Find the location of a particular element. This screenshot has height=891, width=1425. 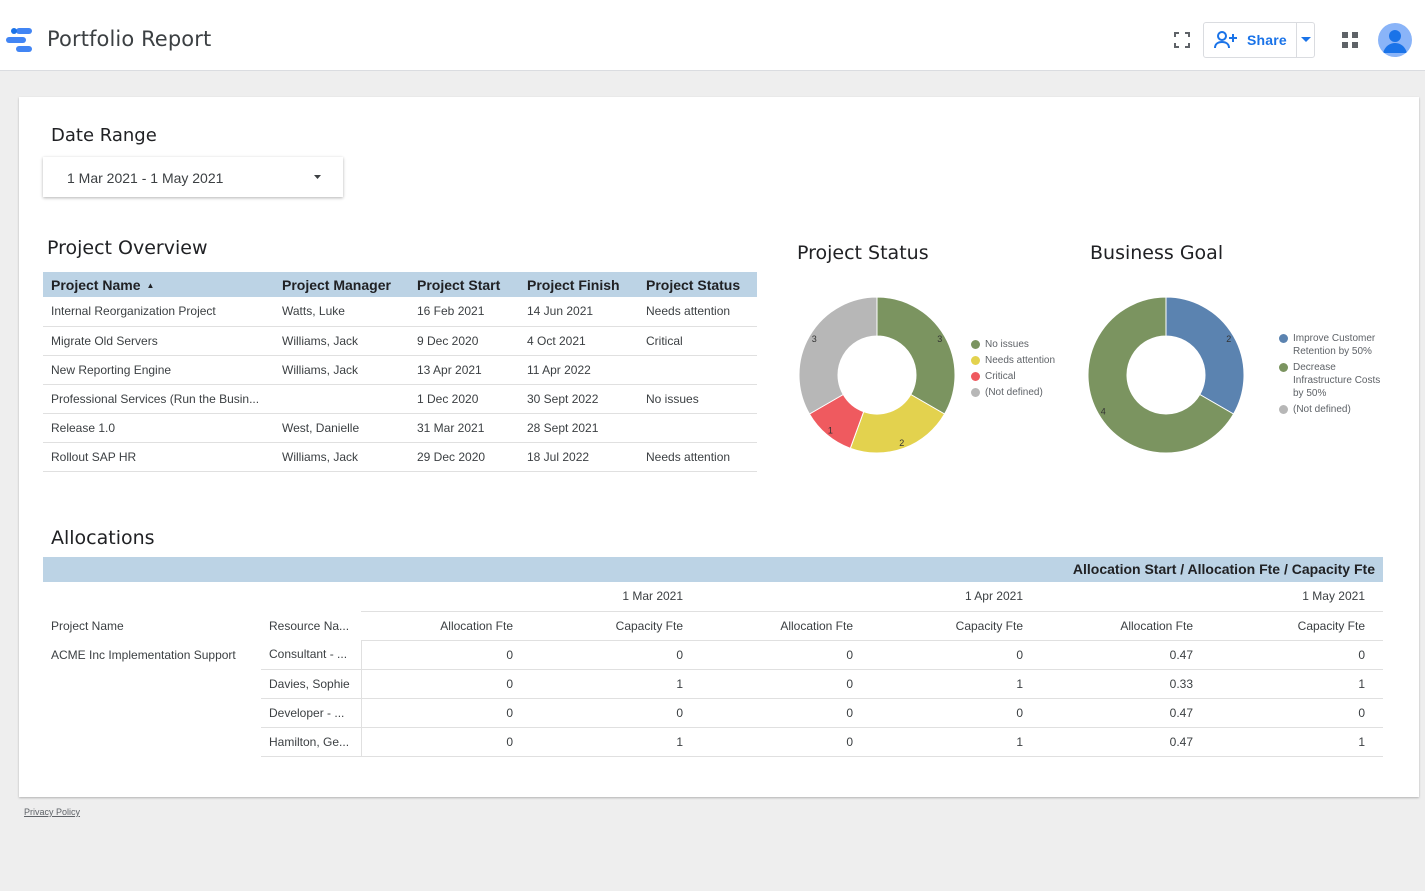

avatar is located at coordinates (1395, 40).